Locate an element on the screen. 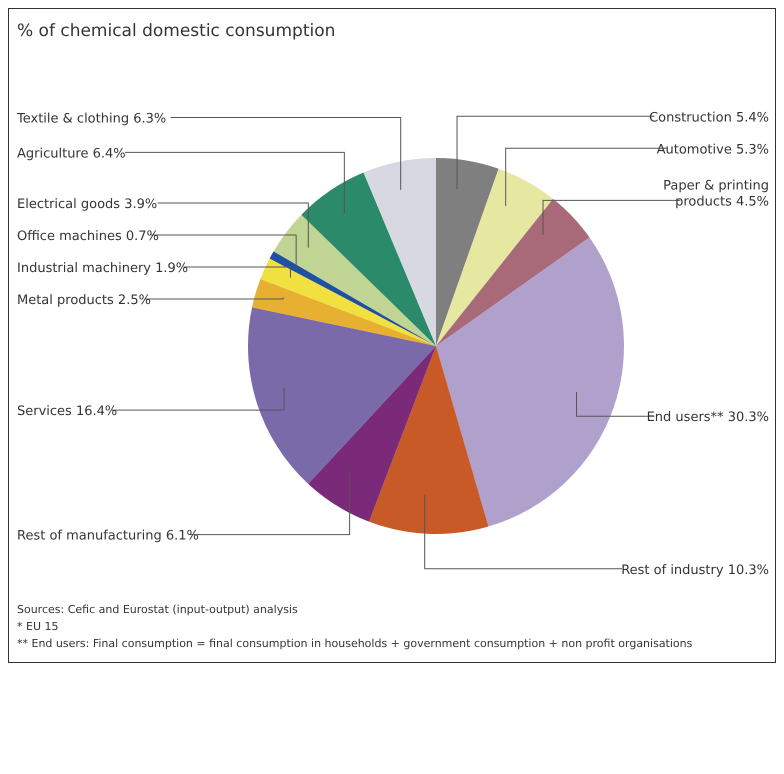 The width and height of the screenshot is (784, 774). slice-label: Automotive 5.3% is located at coordinates (712, 150).